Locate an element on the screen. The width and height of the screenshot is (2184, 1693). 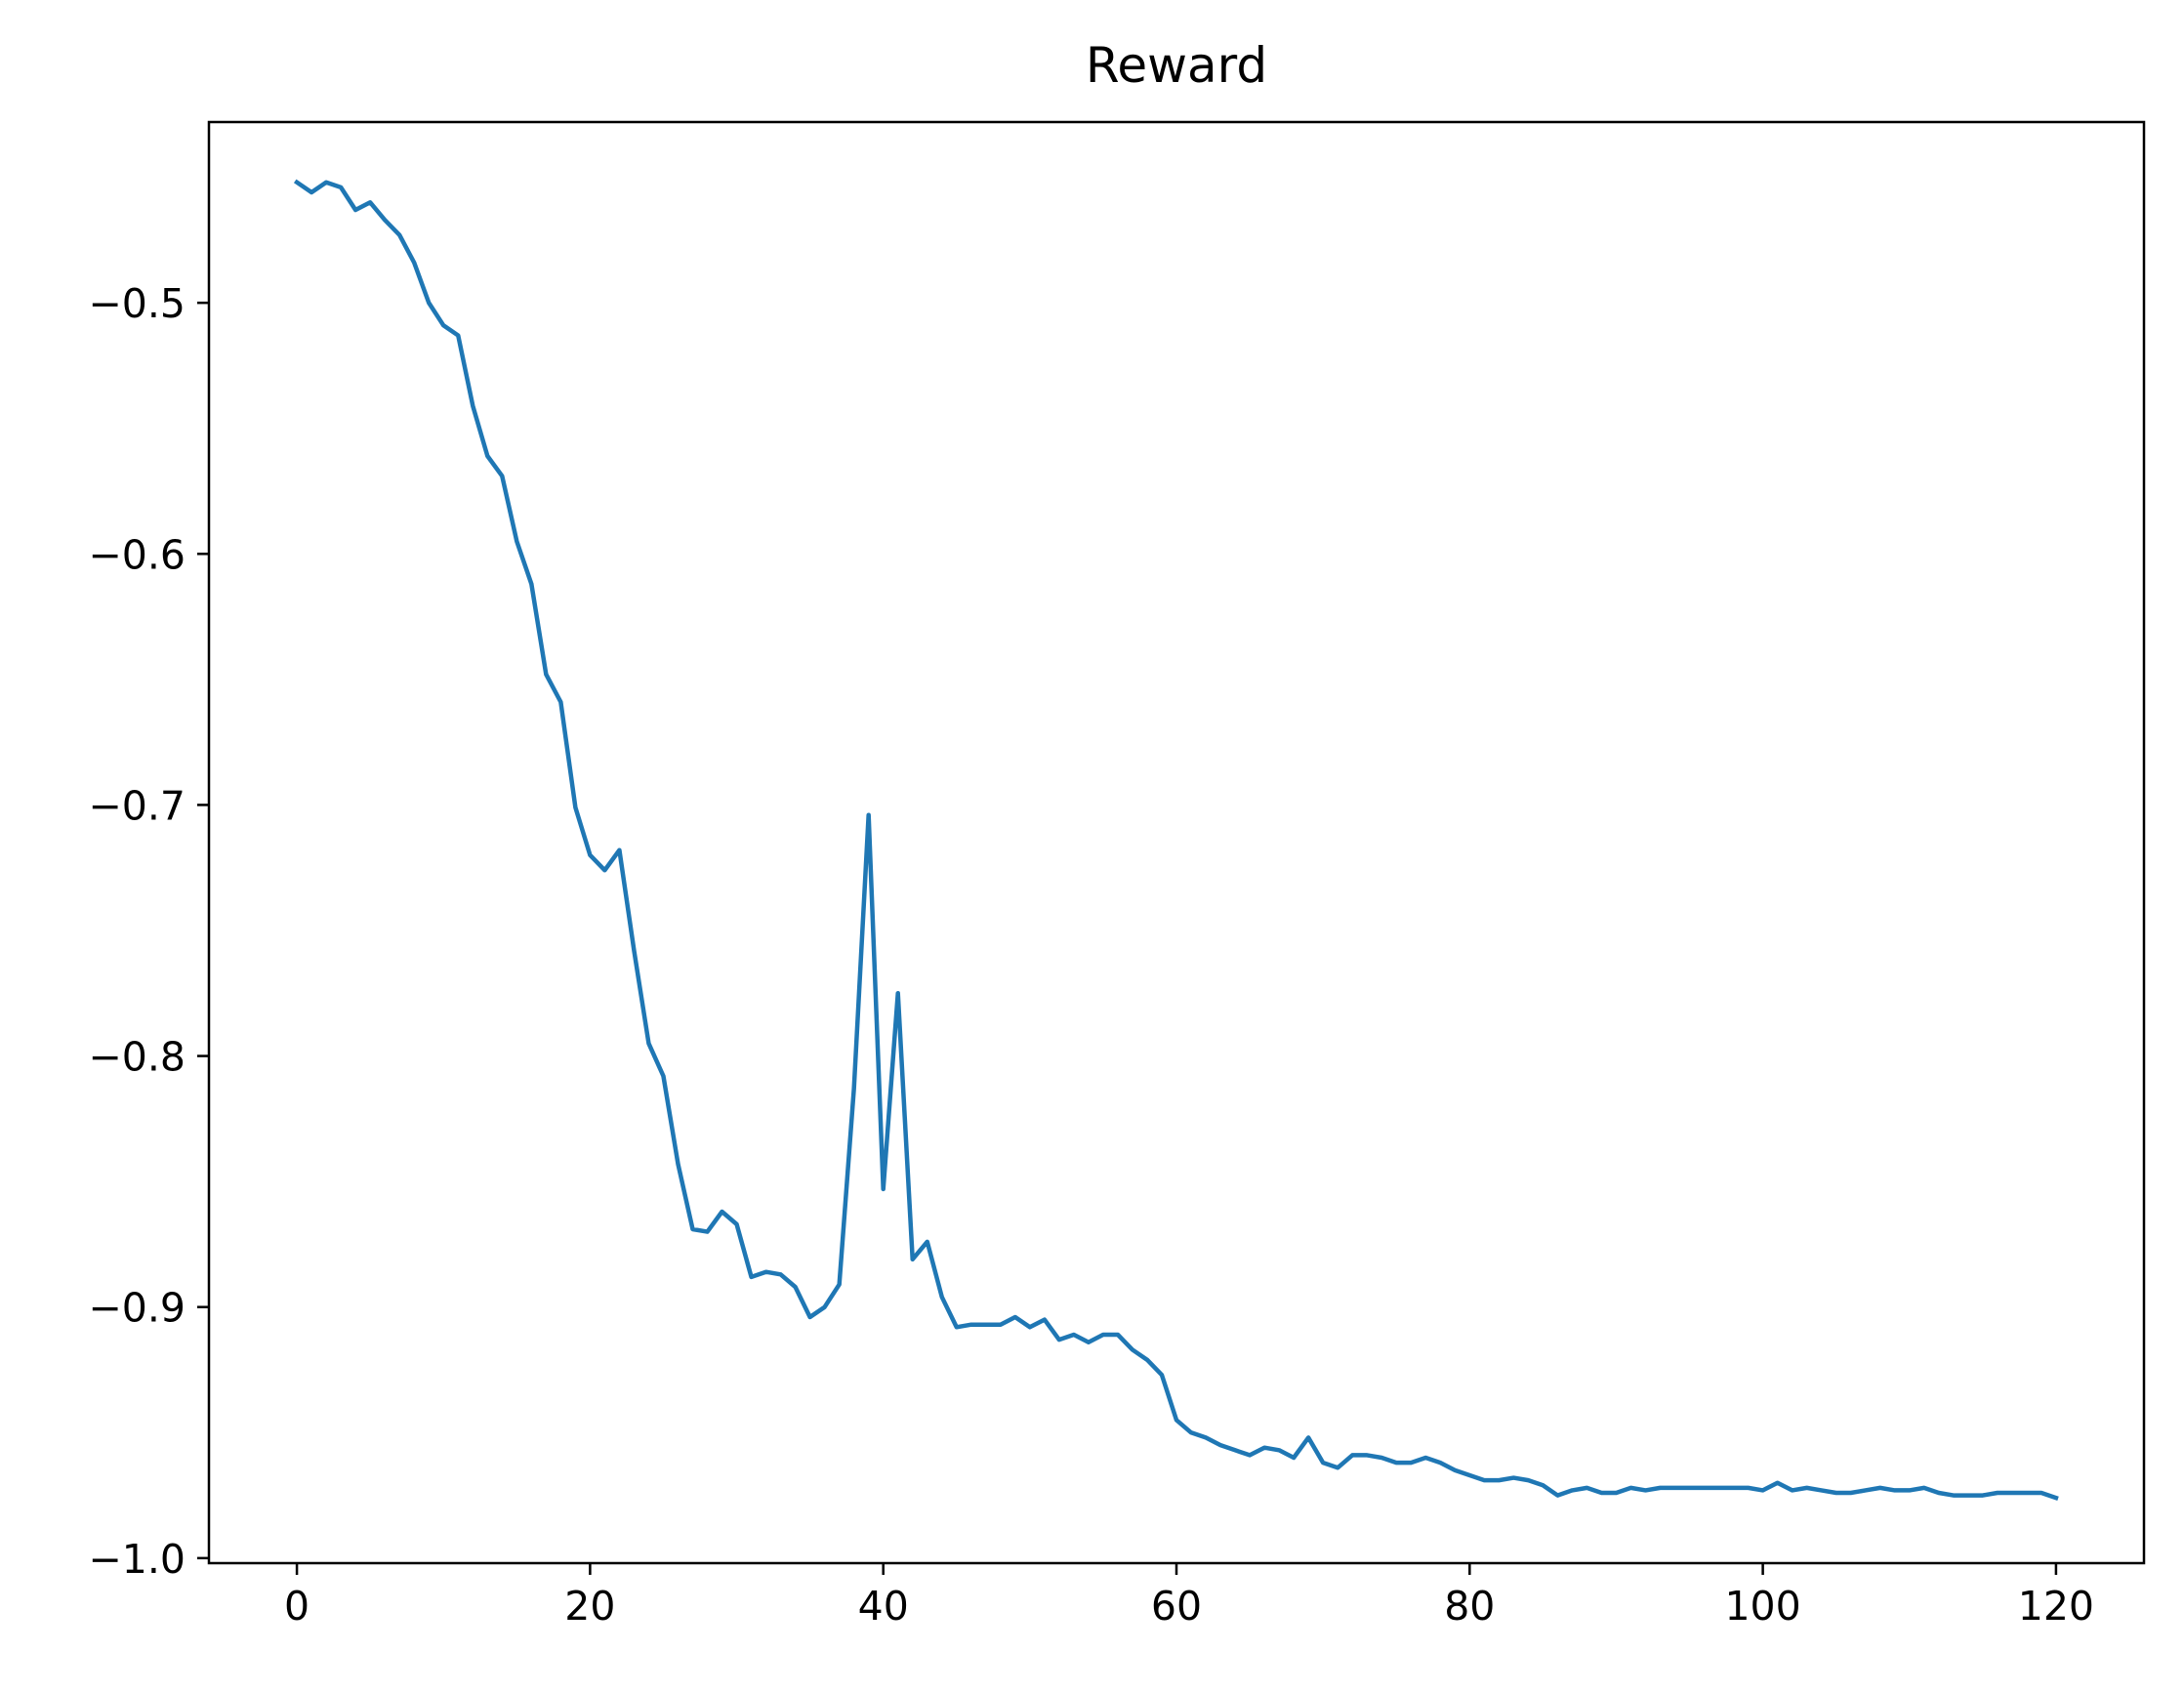
x-tick-label: 80 is located at coordinates (1469, 1607).